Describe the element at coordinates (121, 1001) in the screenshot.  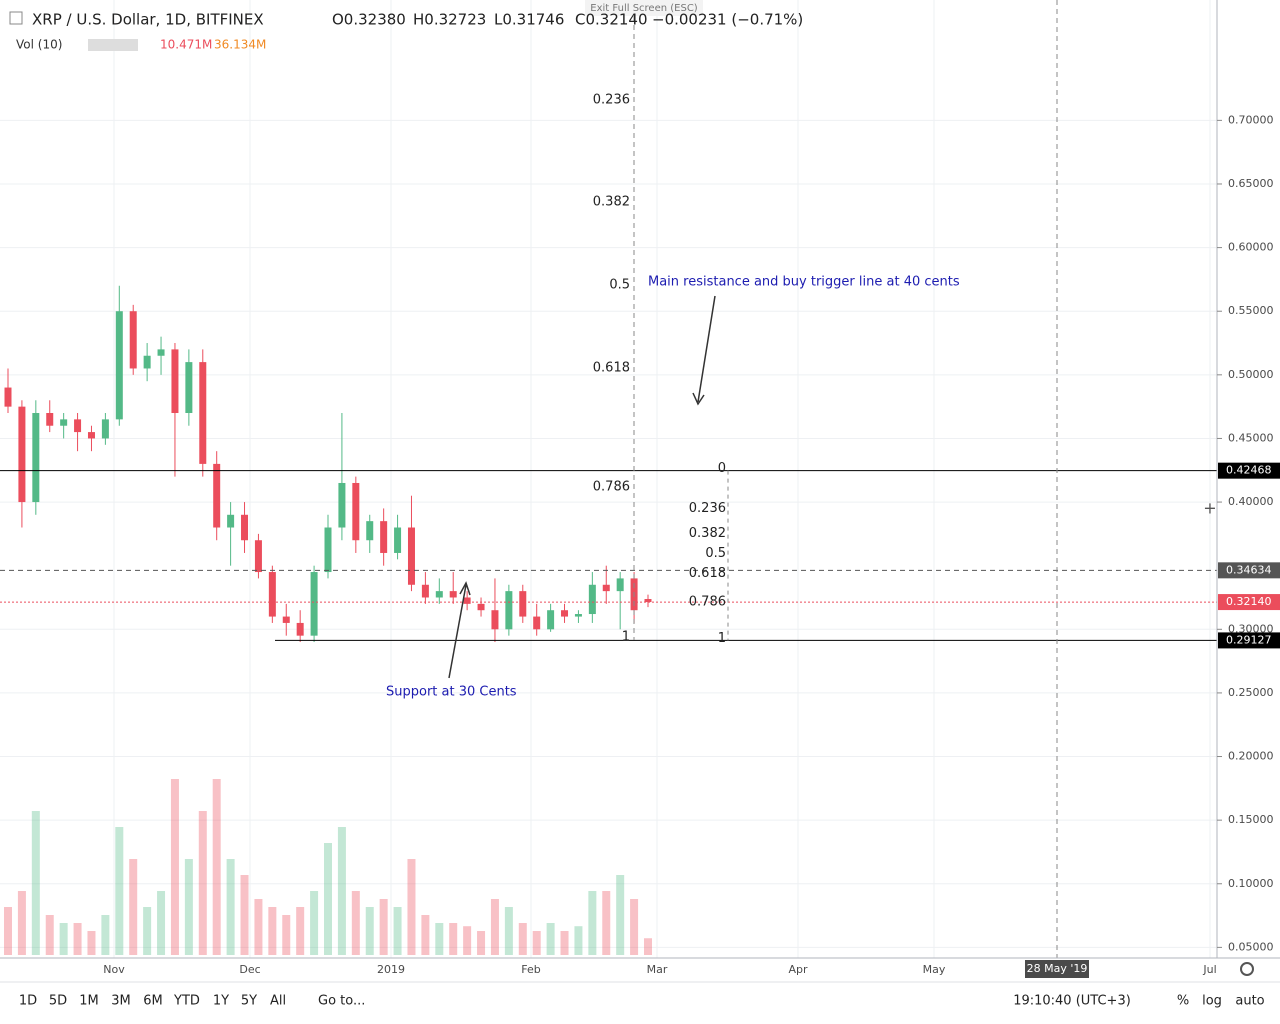
I see `range-button: 3M` at that location.